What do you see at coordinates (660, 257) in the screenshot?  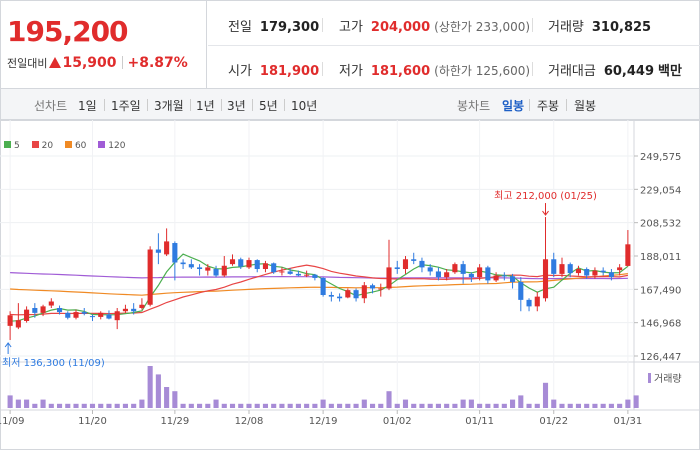 I see `y-tick-label: 188,011` at bounding box center [660, 257].